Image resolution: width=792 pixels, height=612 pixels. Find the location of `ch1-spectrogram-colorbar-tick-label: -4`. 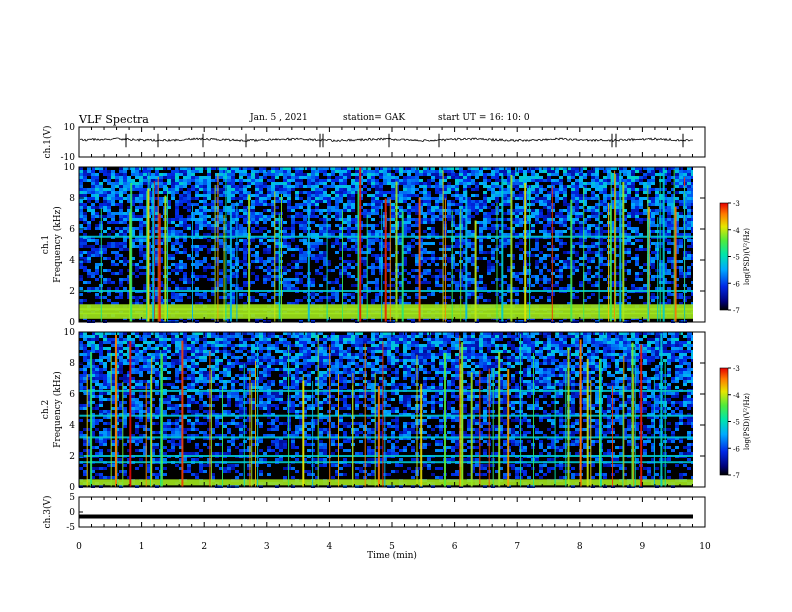

ch1-spectrogram-colorbar-tick-label: -4 is located at coordinates (736, 231).